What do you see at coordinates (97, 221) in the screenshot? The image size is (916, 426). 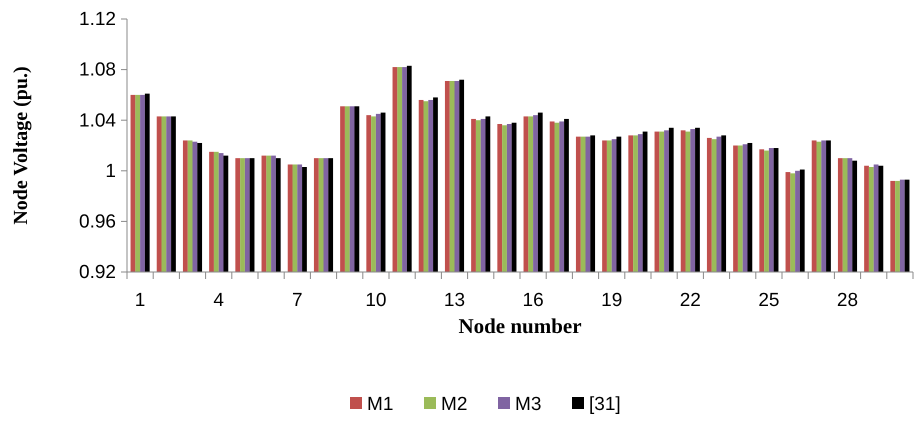 I see `y-tick-label: 0.96` at bounding box center [97, 221].